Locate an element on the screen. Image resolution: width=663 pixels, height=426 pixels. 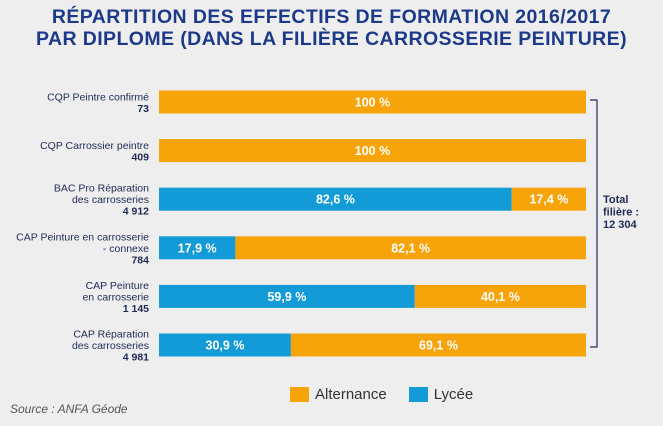
category-count: 73 is located at coordinates (143, 109).